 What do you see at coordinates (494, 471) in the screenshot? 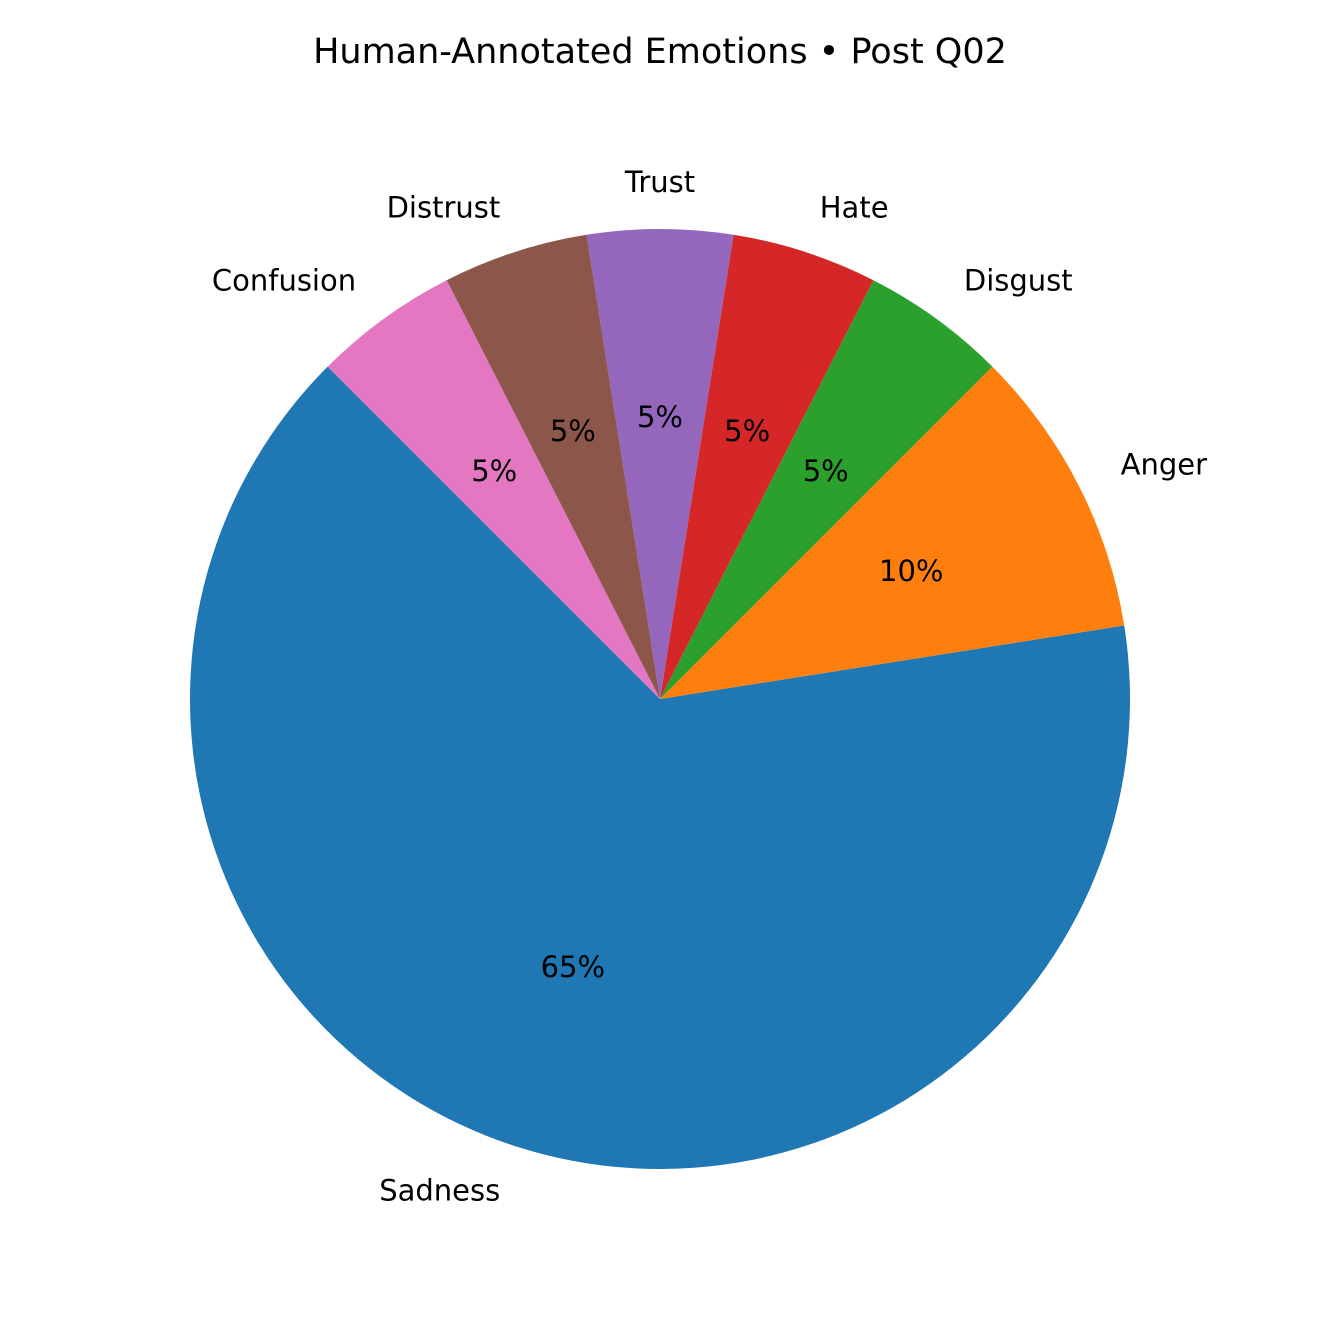
I see `pct-label-confusion: 5%` at bounding box center [494, 471].